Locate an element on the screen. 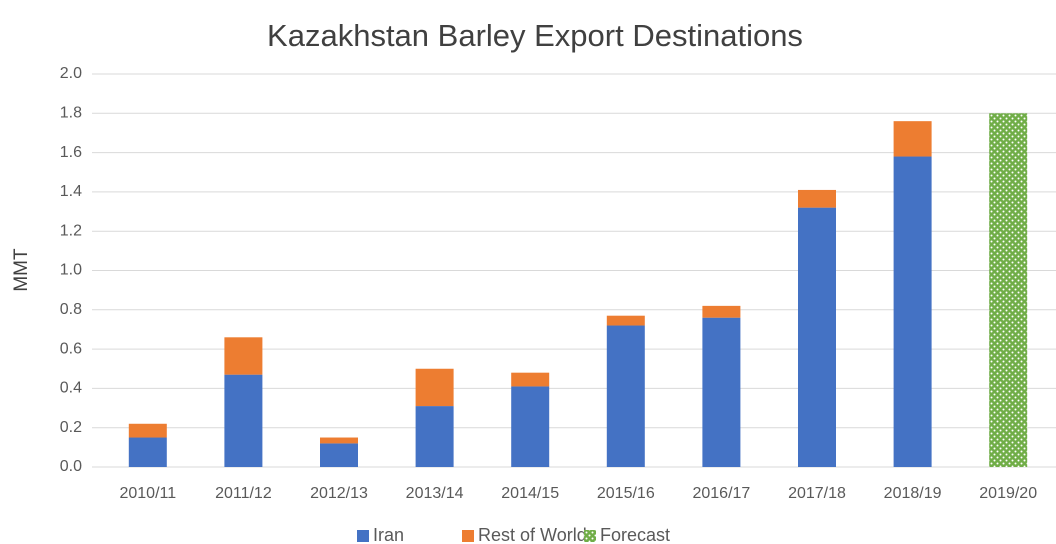 This screenshot has height=544, width=1056. legend-label: Forecast is located at coordinates (635, 534).